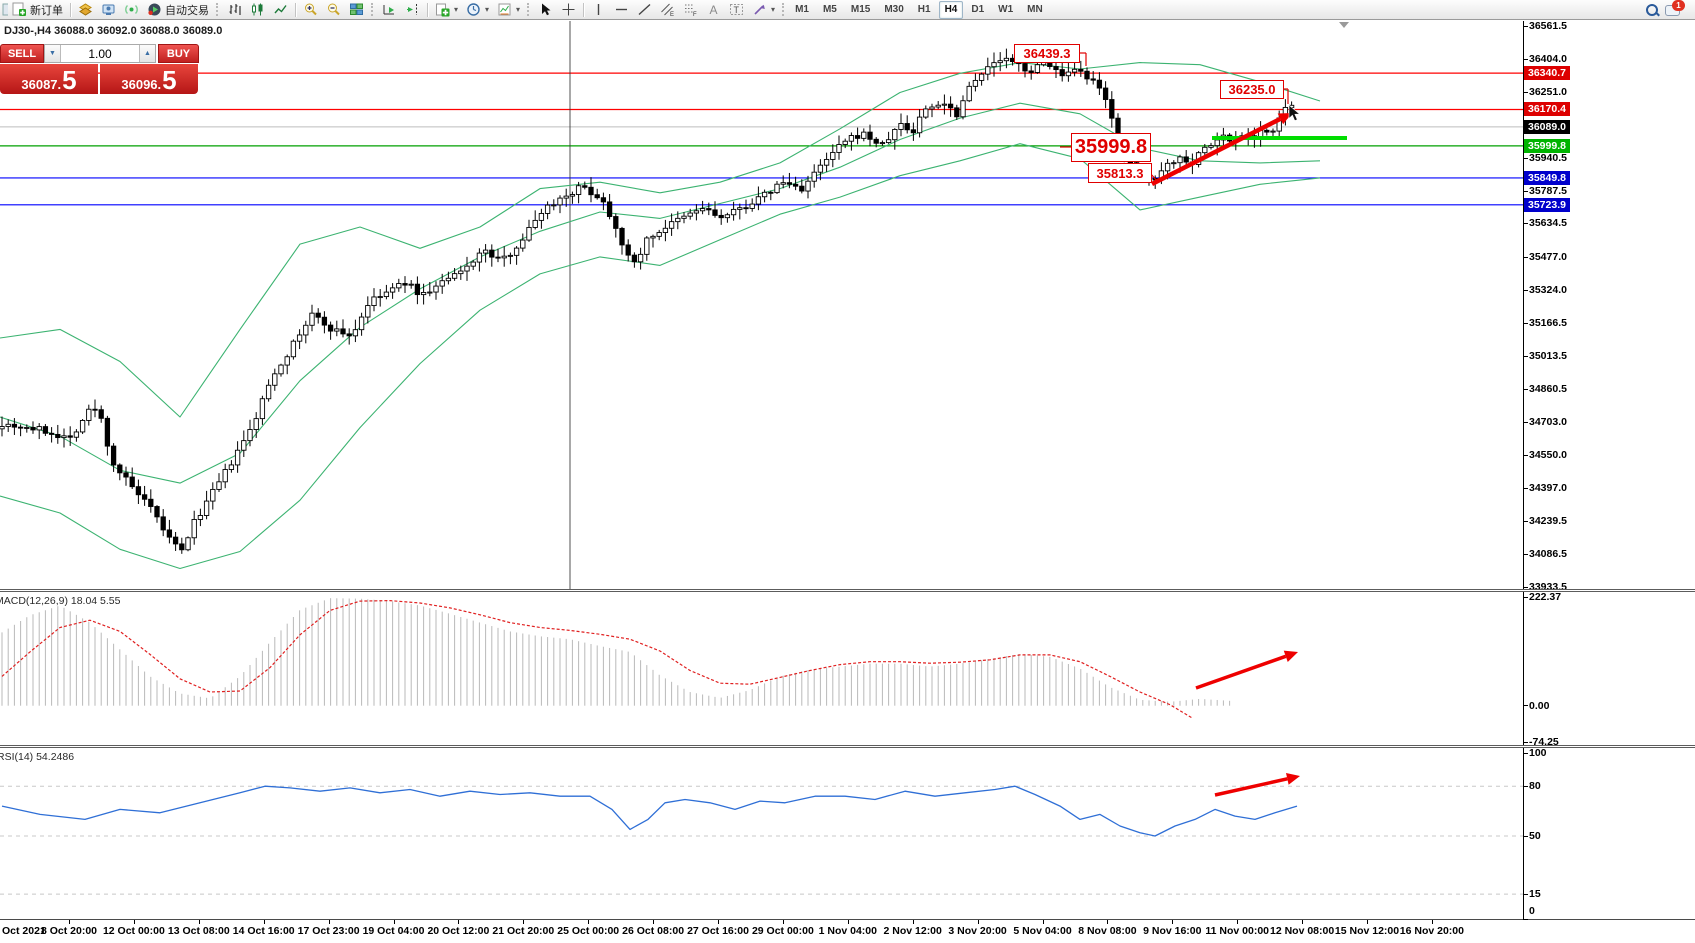 The width and height of the screenshot is (1695, 943). Describe the element at coordinates (1678, 5) in the screenshot. I see `chat-badge: 1` at that location.